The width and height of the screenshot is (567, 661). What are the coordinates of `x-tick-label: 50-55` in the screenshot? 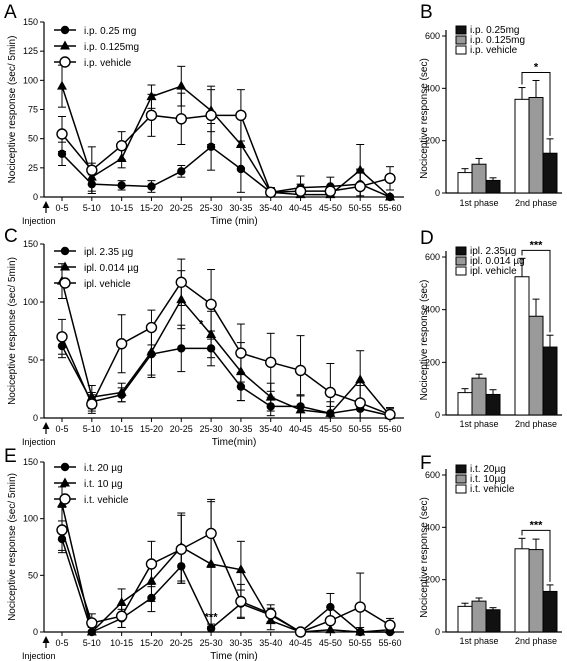 It's located at (360, 429).